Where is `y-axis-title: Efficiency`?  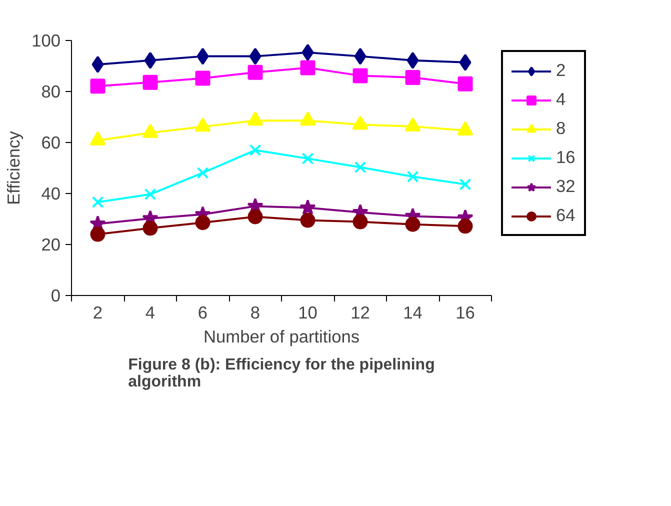 y-axis-title: Efficiency is located at coordinates (14, 167).